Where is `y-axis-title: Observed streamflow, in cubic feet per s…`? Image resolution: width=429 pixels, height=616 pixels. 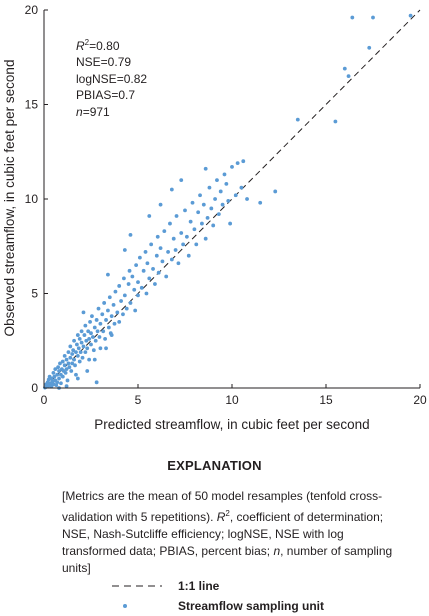
y-axis-title: Observed streamflow, in cubic feet per s… is located at coordinates (9, 198).